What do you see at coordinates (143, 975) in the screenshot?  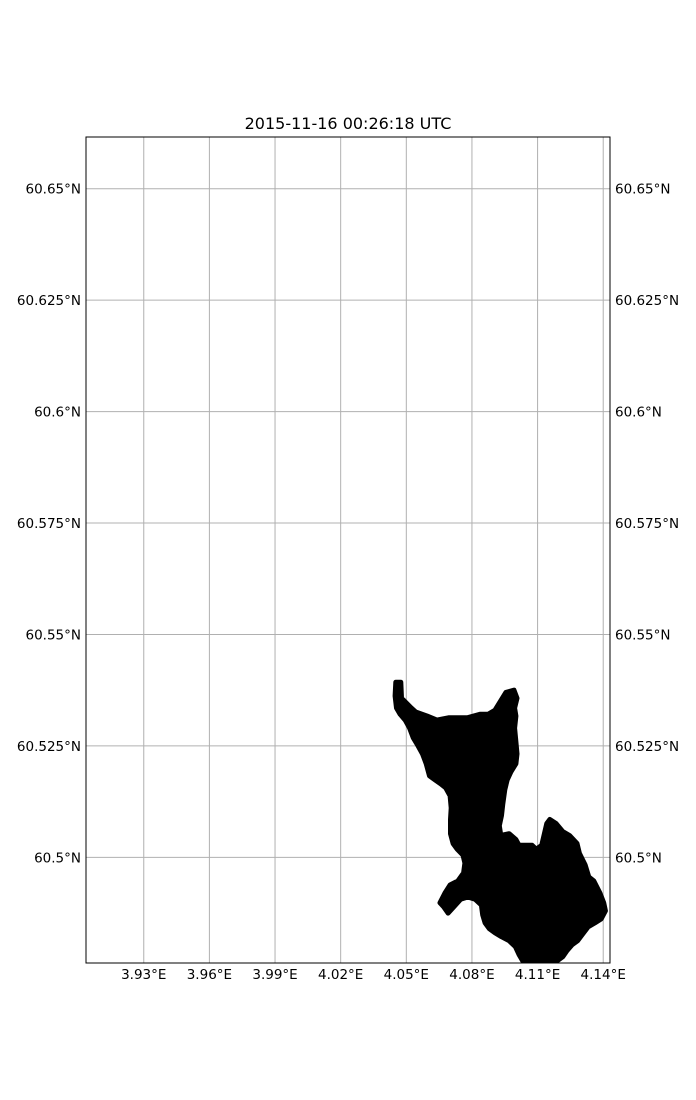 I see `lon-tick-label: 3.93°E` at bounding box center [143, 975].